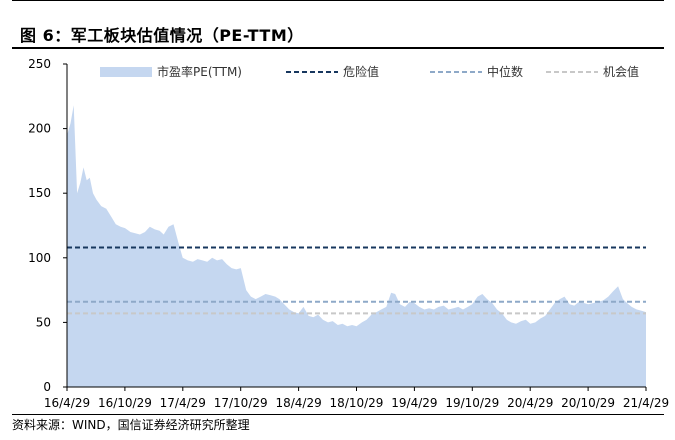 The width and height of the screenshot is (675, 440). I want to click on title-rule, so click(338, 48).